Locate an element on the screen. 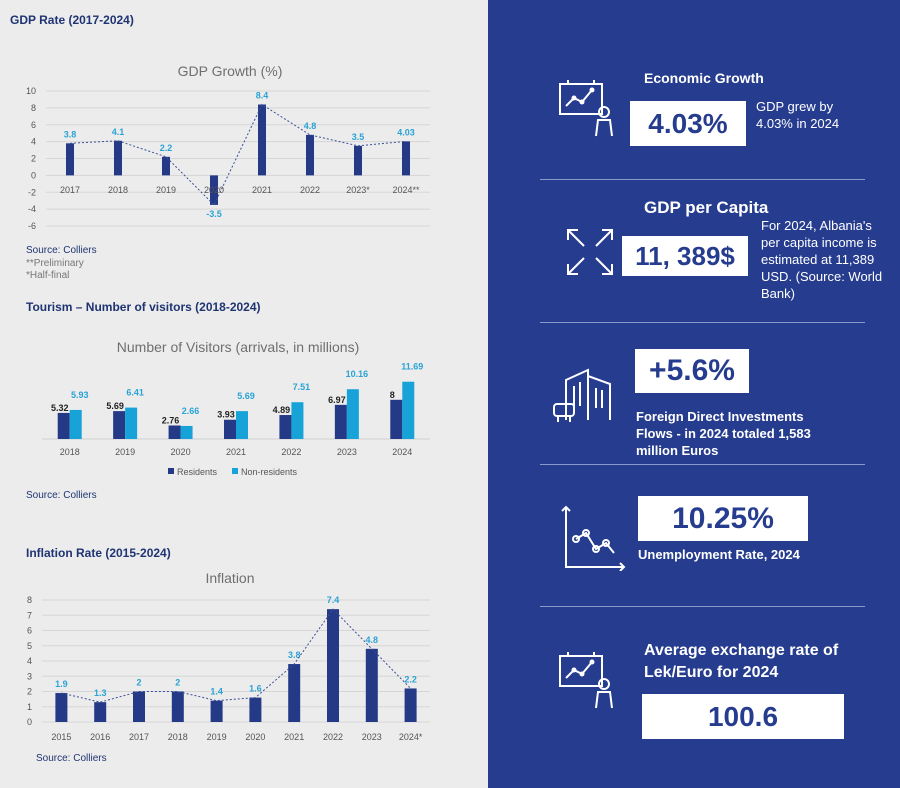  x-tick-label: 2015 is located at coordinates (61, 737).